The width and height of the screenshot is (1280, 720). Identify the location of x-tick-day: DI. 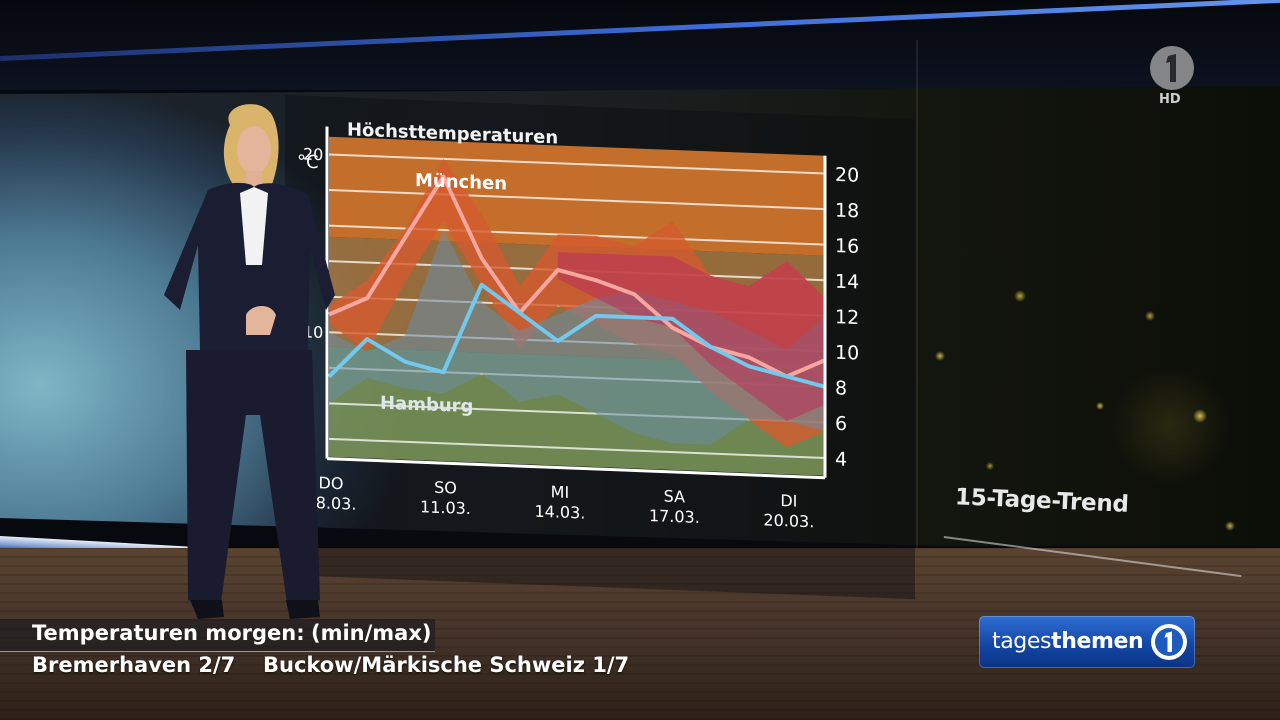
(788, 501).